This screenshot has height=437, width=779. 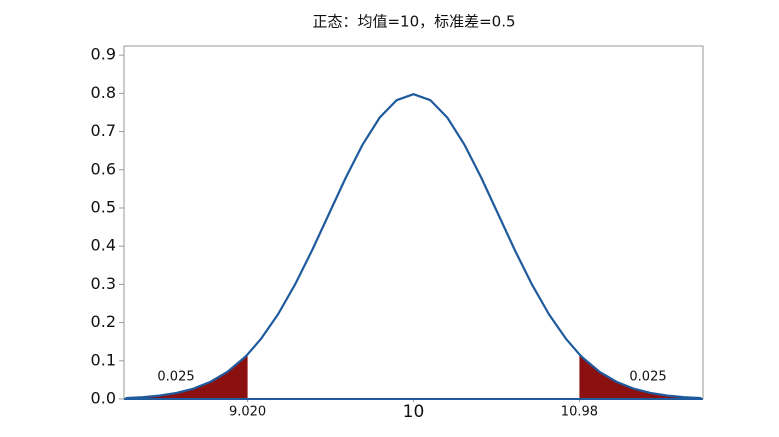 I want to click on y-tick-label: 0.4, so click(x=103, y=245).